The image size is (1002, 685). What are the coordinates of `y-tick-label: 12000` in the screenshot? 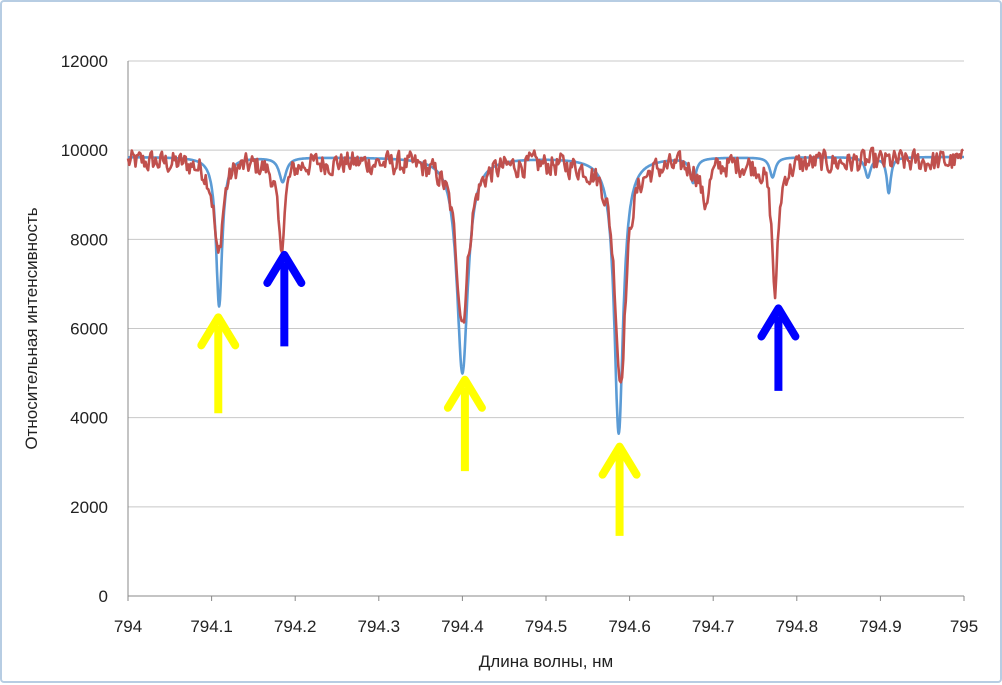 It's located at (84, 61).